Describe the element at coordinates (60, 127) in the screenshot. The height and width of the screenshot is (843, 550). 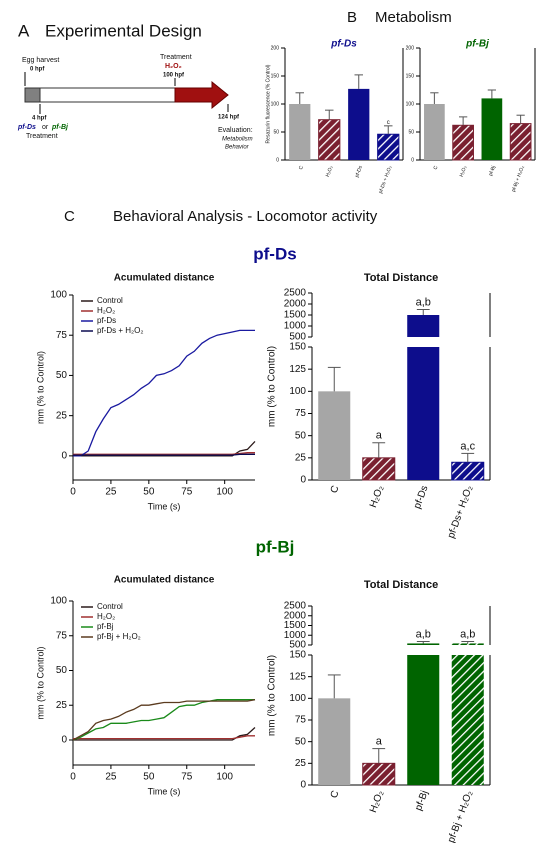
I see `label: pf-Bj` at that location.